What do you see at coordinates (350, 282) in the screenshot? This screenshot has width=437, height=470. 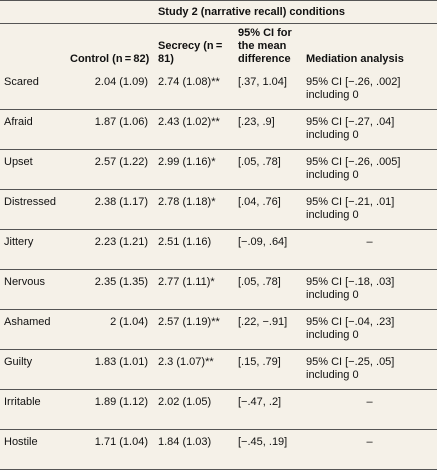 I see `cell-line: 95% CI [−.18, .03]` at bounding box center [350, 282].